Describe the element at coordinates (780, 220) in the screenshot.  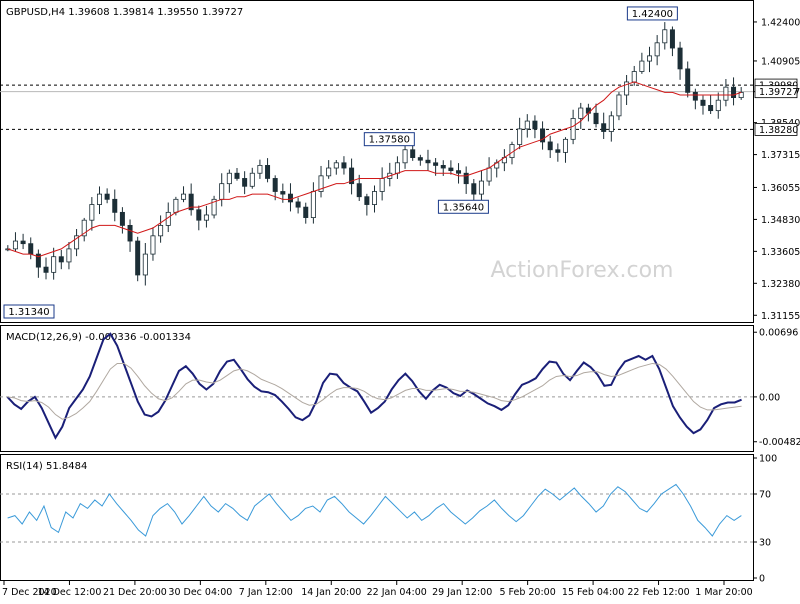
I see `y-tick-label: 1.34830` at that location.